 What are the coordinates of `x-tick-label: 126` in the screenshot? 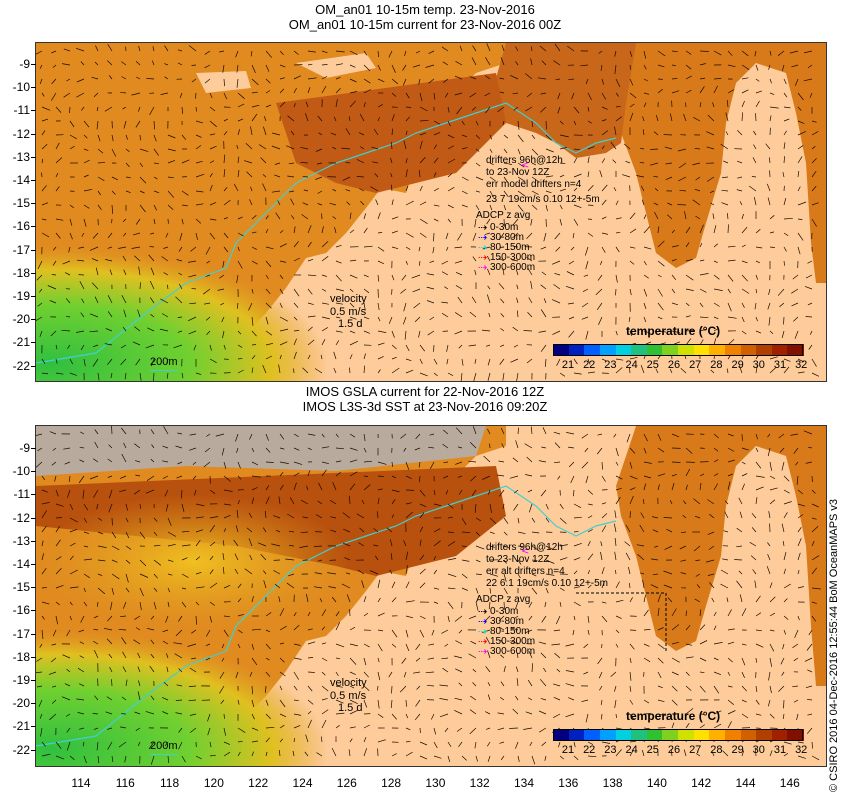 It's located at (346, 783).